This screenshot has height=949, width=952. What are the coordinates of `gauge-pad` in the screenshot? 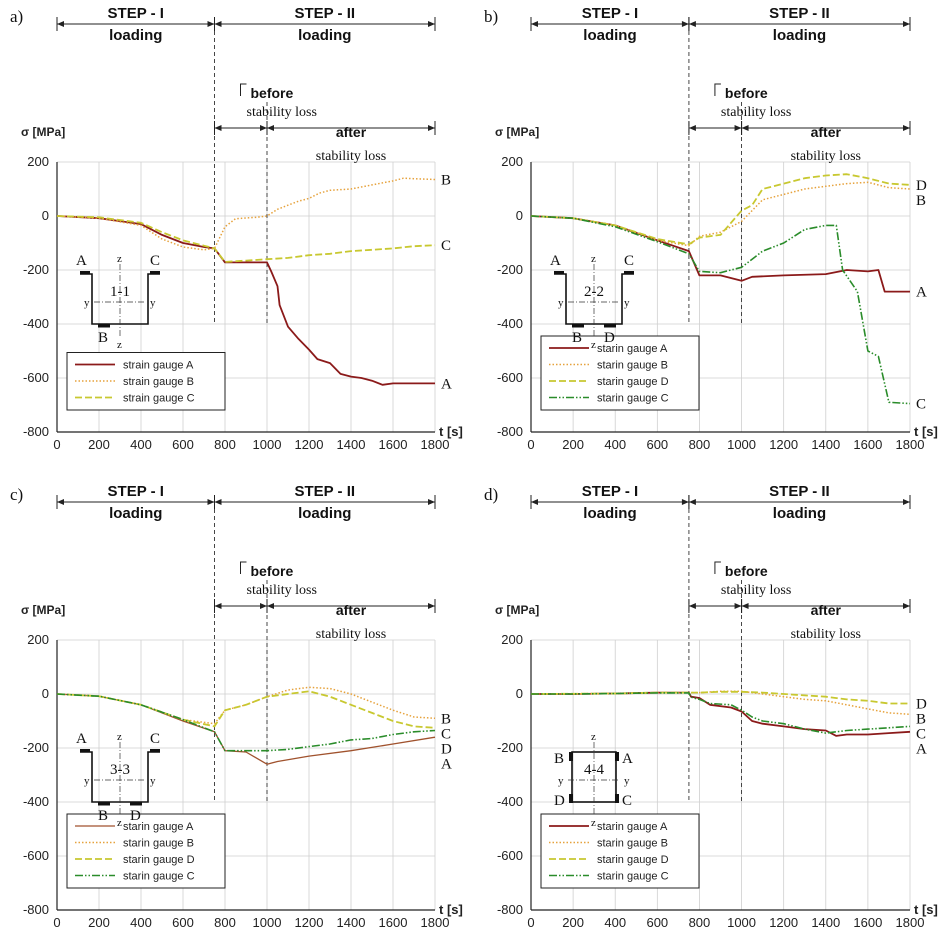 It's located at (617, 756).